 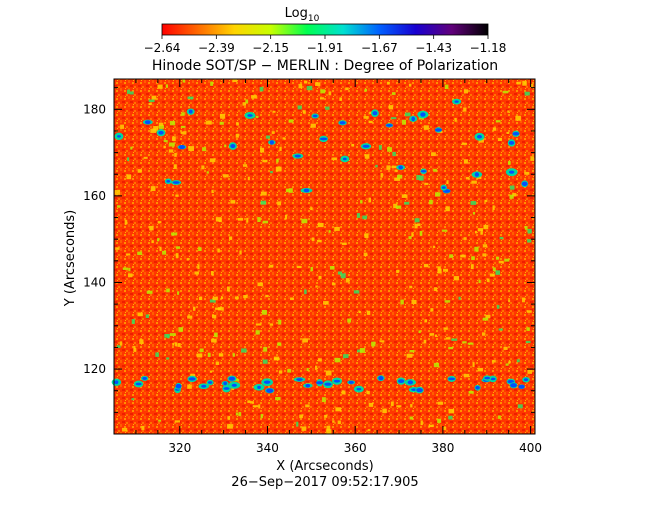 What do you see at coordinates (324, 466) in the screenshot?
I see `x-axis-label: X (Arcseconds)` at bounding box center [324, 466].